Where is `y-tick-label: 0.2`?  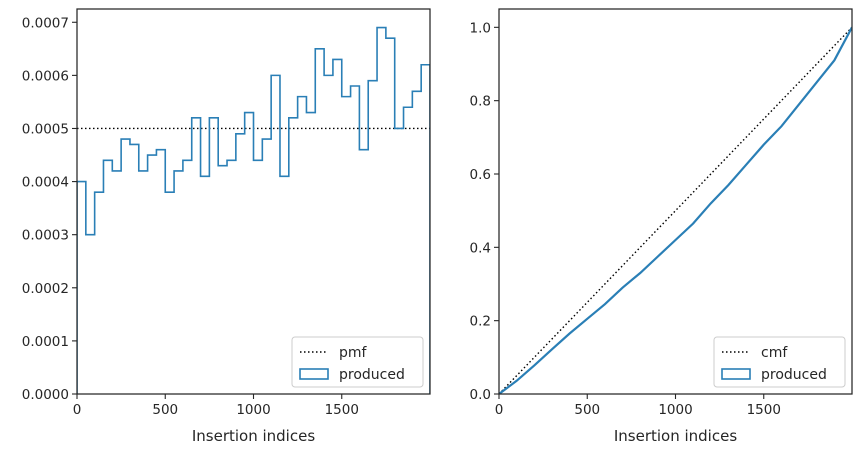
y-tick-label: 0.2 is located at coordinates (480, 322).